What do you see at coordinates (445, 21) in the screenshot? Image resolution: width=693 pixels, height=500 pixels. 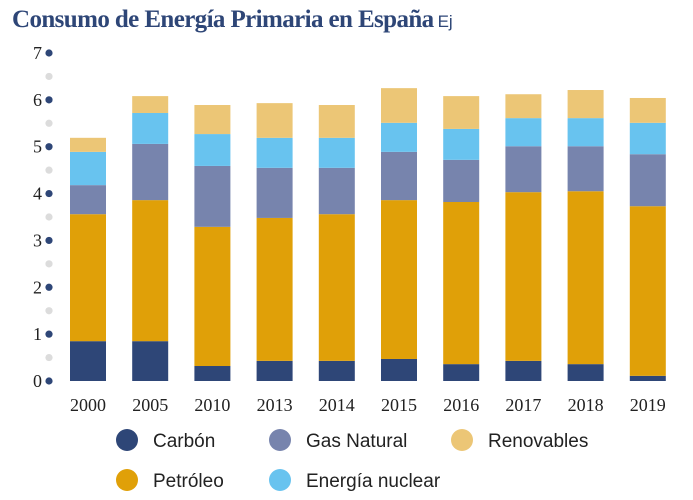 I see `chart-unit: Ej` at bounding box center [445, 21].